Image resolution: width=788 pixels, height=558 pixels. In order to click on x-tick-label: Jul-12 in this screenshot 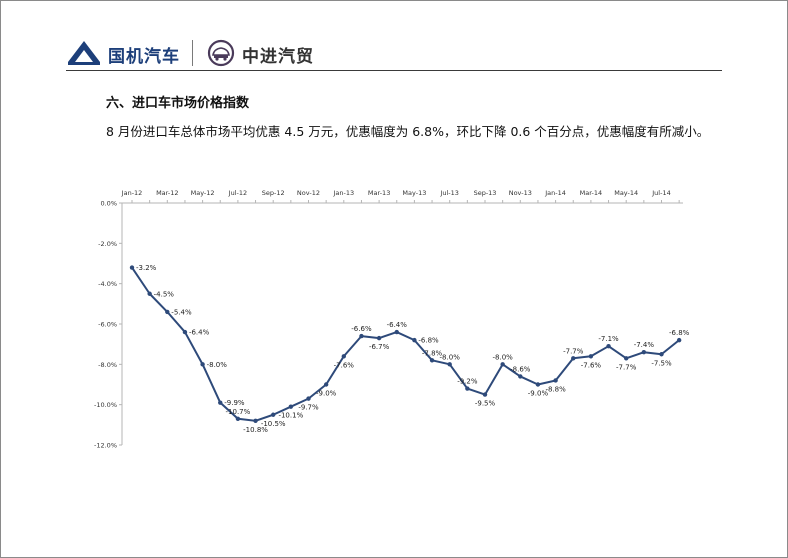, I will do `click(237, 193)`.